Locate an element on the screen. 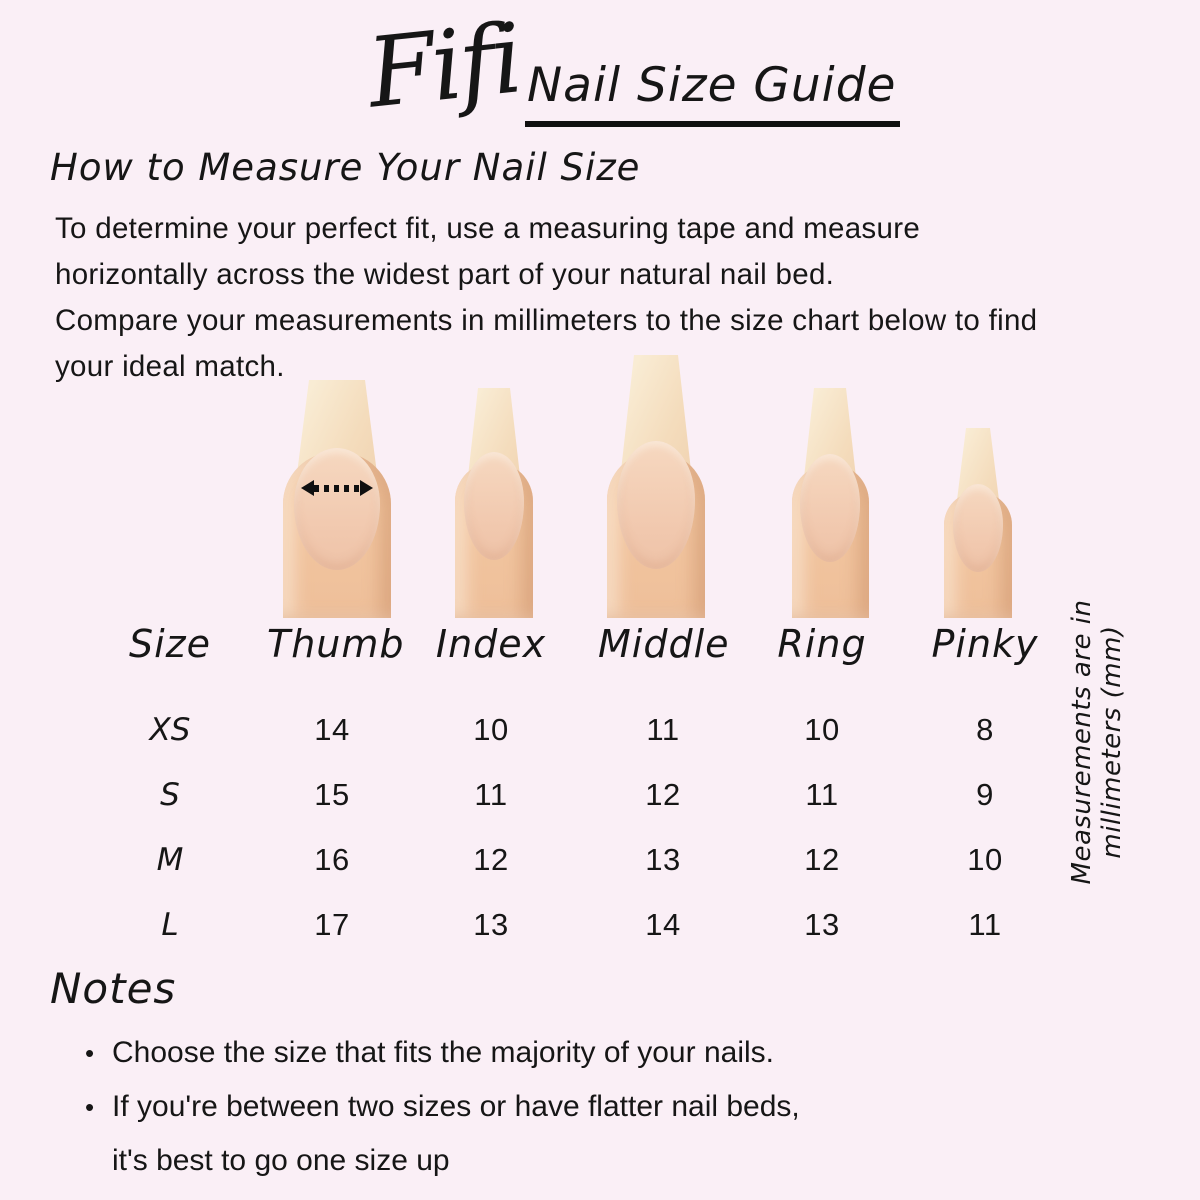 This screenshot has width=1200, height=1200. size-chart-cell: 16 is located at coordinates (332, 859).